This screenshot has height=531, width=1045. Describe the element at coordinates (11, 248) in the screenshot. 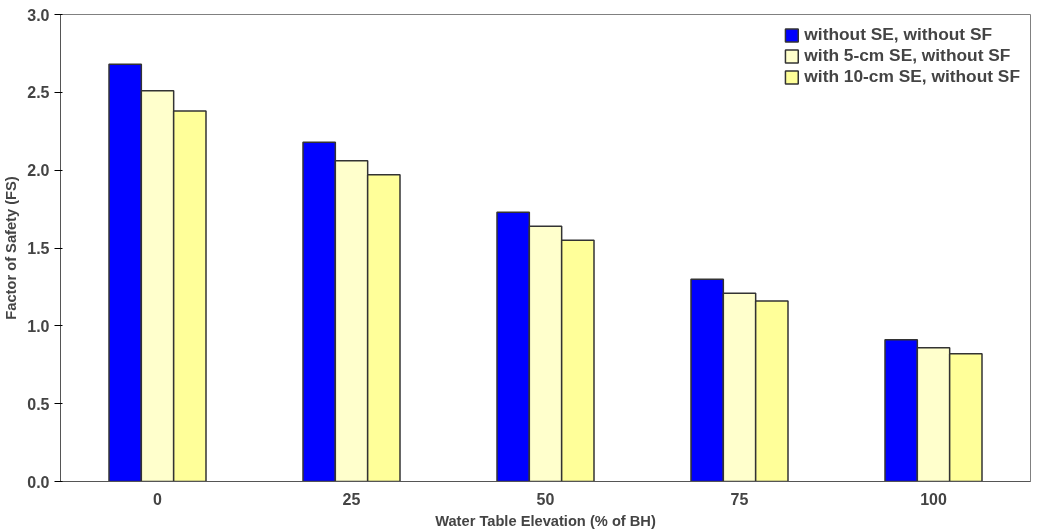

I see `y-axis-title: Factor of Safety (FS)` at that location.